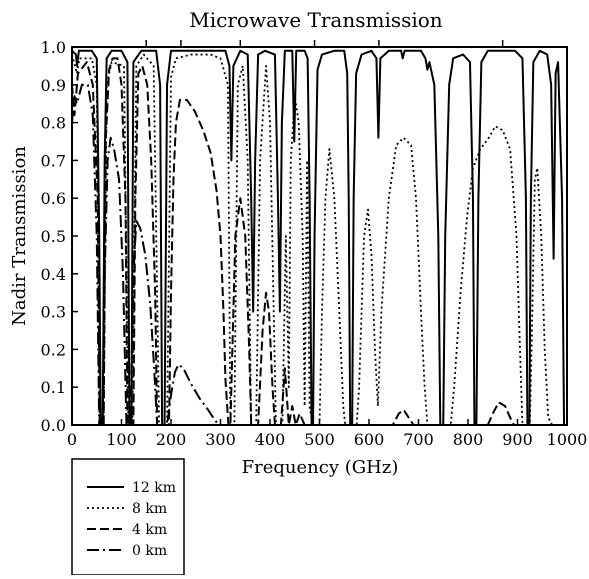 Image resolution: width=589 pixels, height=579 pixels. What do you see at coordinates (517, 439) in the screenshot?
I see `x-tick-label: 900` at bounding box center [517, 439].